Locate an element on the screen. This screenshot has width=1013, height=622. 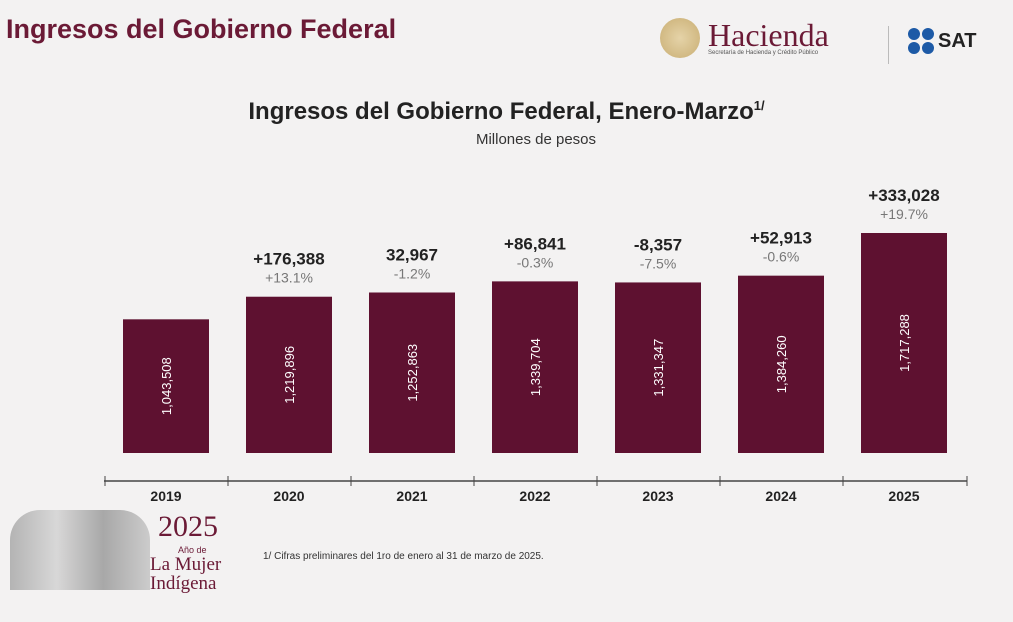
bar-value-label: 1,717,288 is located at coordinates (904, 343).